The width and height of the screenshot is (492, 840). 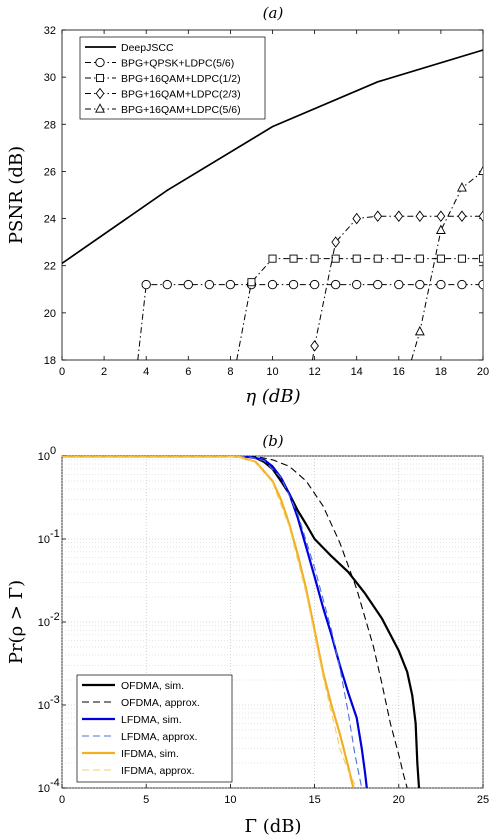 I want to click on y-tick-label-a: 28, so click(x=50, y=125).